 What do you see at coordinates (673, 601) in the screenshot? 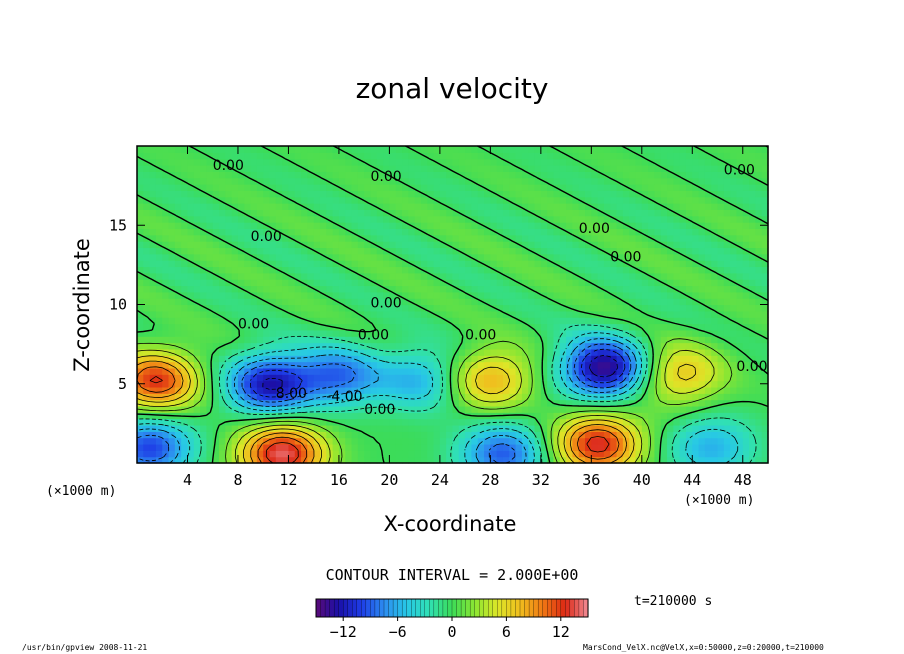
I see `time-label: t=210000 s` at bounding box center [673, 601].